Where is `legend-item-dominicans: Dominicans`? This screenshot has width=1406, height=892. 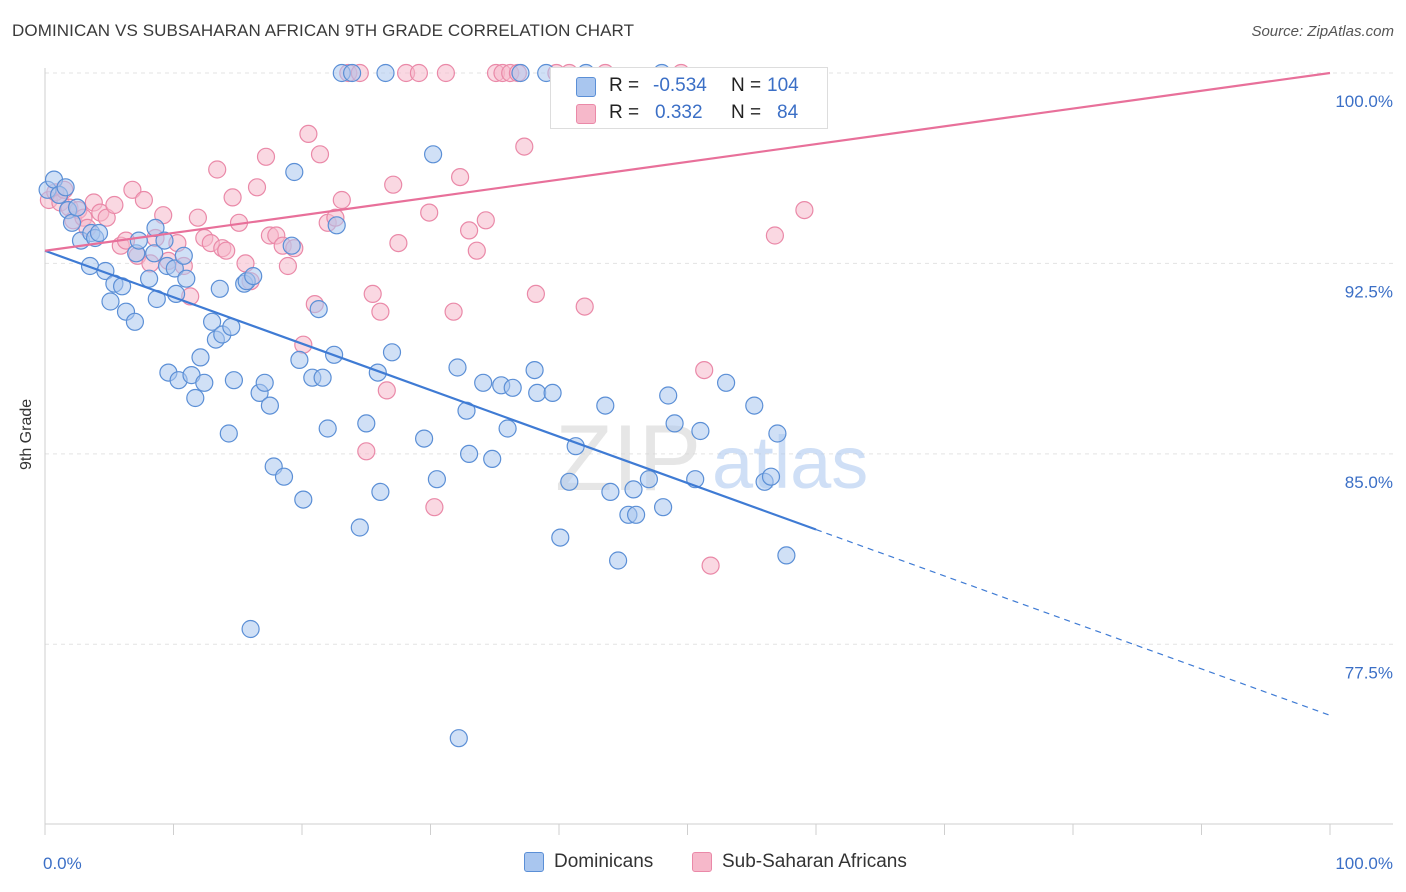 legend-item-dominicans: Dominicans is located at coordinates (588, 862).